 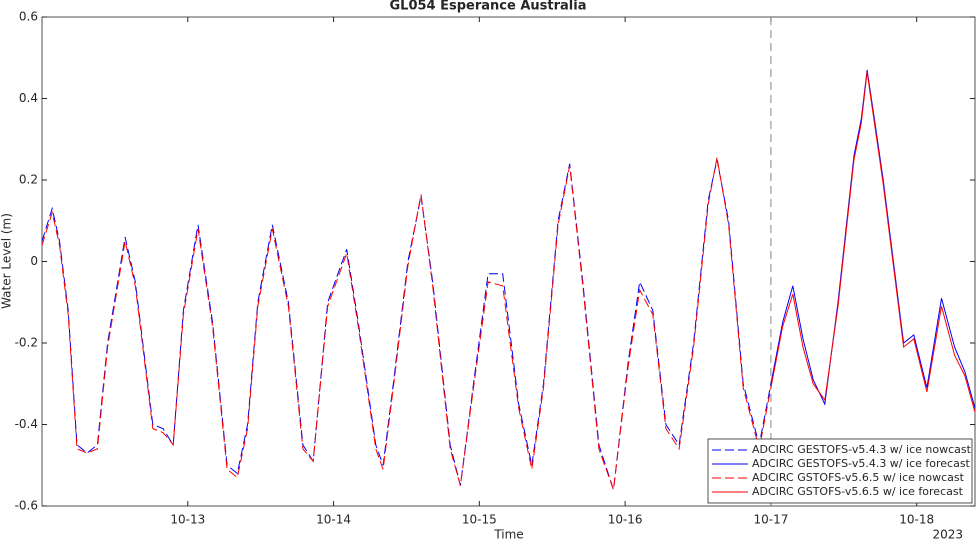 I want to click on legend-label: ADCIRC GESTOFS-v5.4.3 w/ ice forecast, so click(x=861, y=463).